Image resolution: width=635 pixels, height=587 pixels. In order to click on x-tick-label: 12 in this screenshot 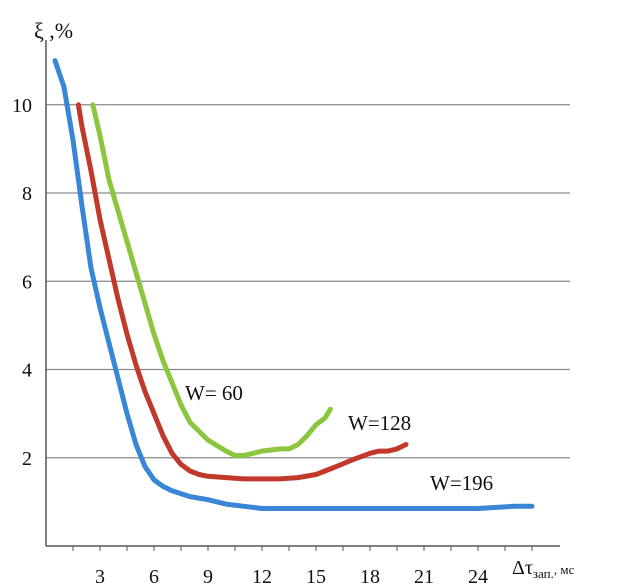, I will do `click(262, 576)`.